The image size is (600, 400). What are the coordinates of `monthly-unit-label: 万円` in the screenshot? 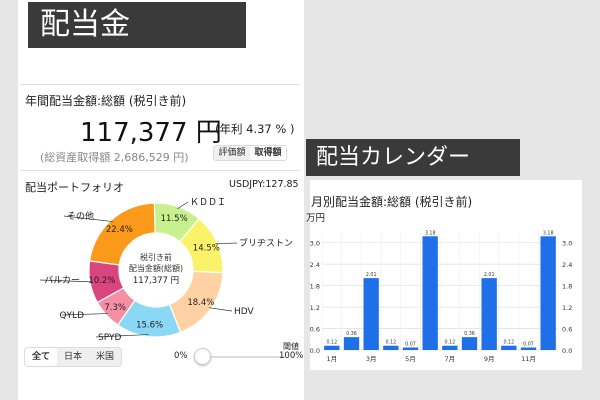 It's located at (316, 218).